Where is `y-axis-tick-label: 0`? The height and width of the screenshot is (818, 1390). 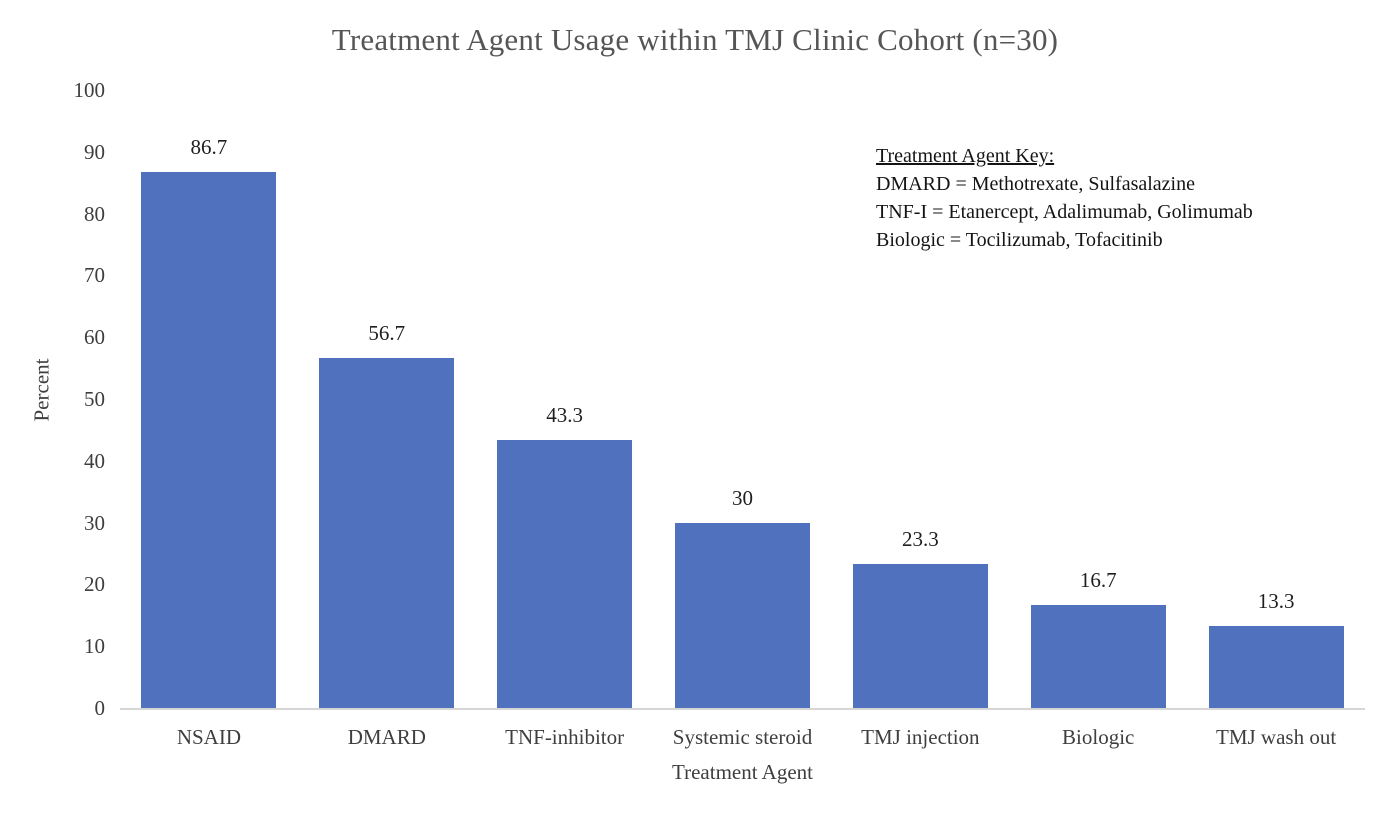 y-axis-tick-label: 0 is located at coordinates (100, 708).